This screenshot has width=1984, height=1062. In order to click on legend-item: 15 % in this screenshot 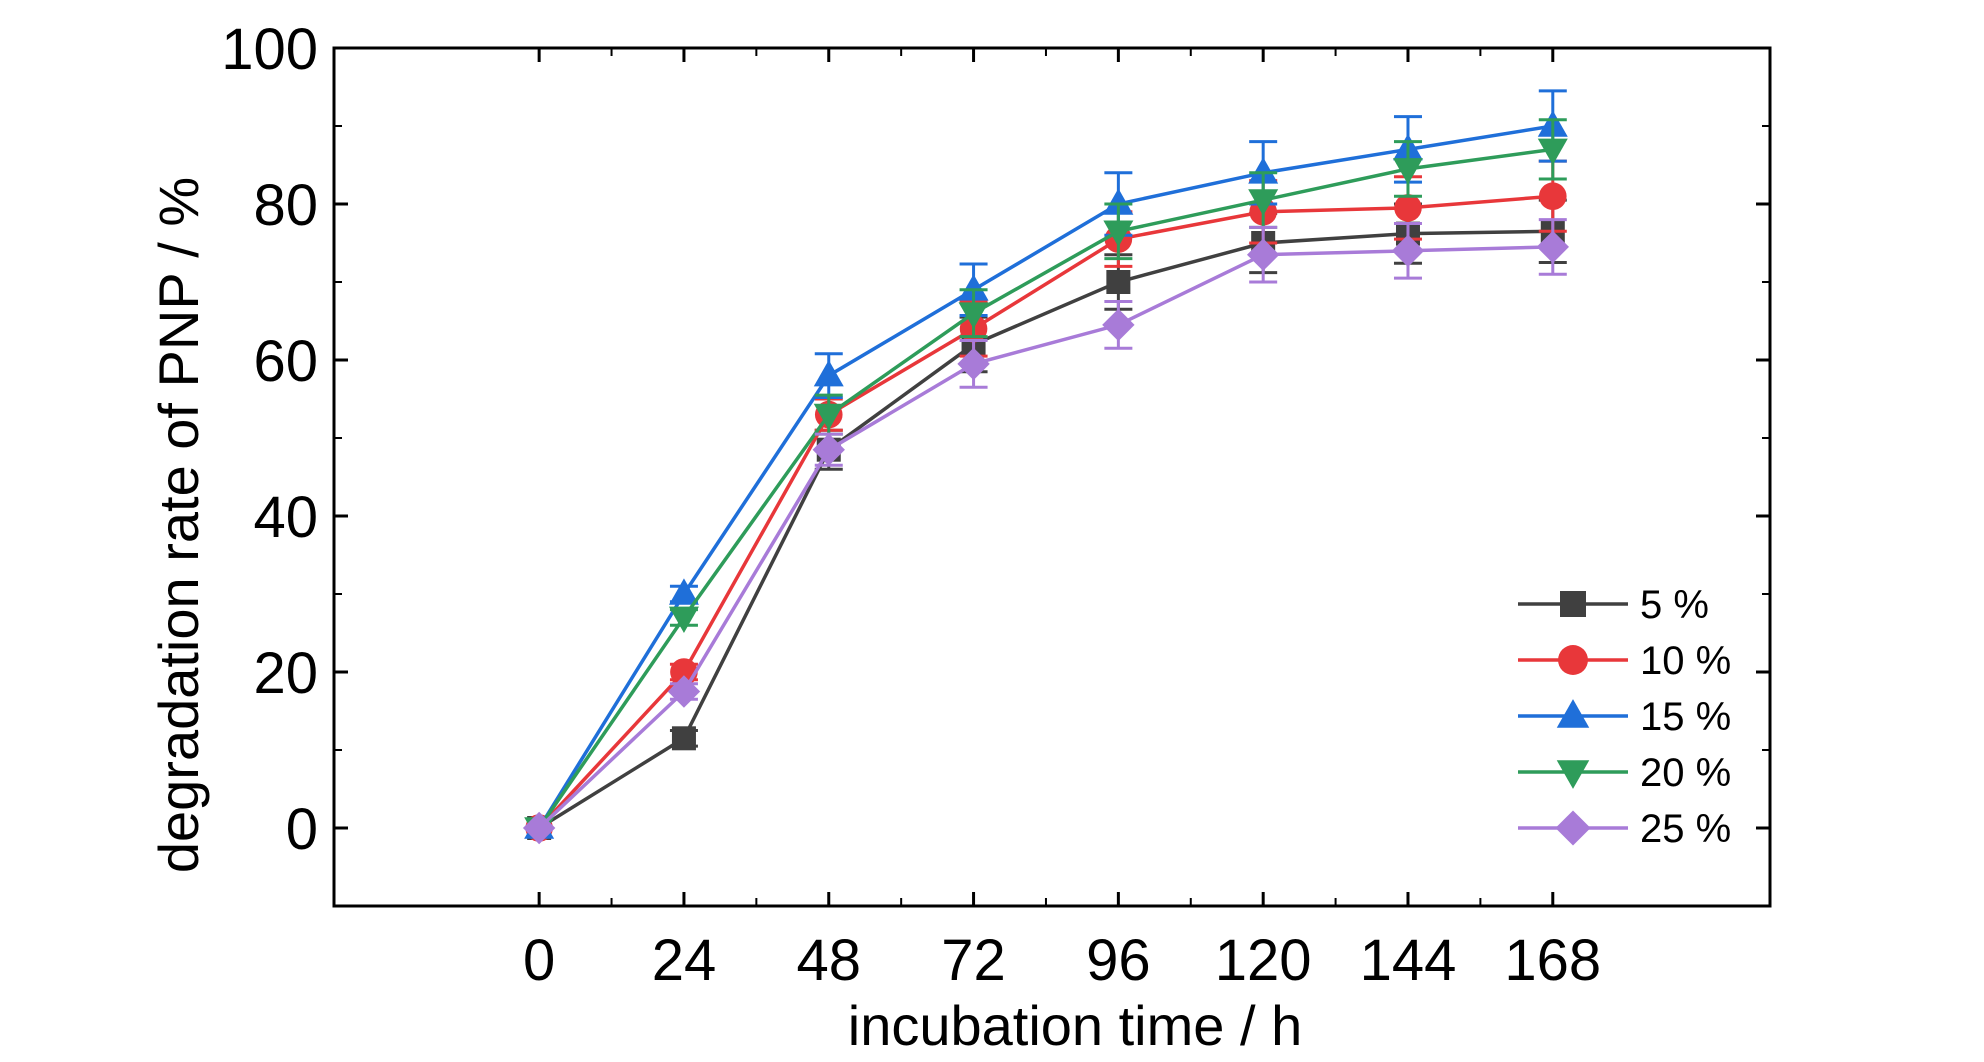, I will do `click(1624, 717)`.